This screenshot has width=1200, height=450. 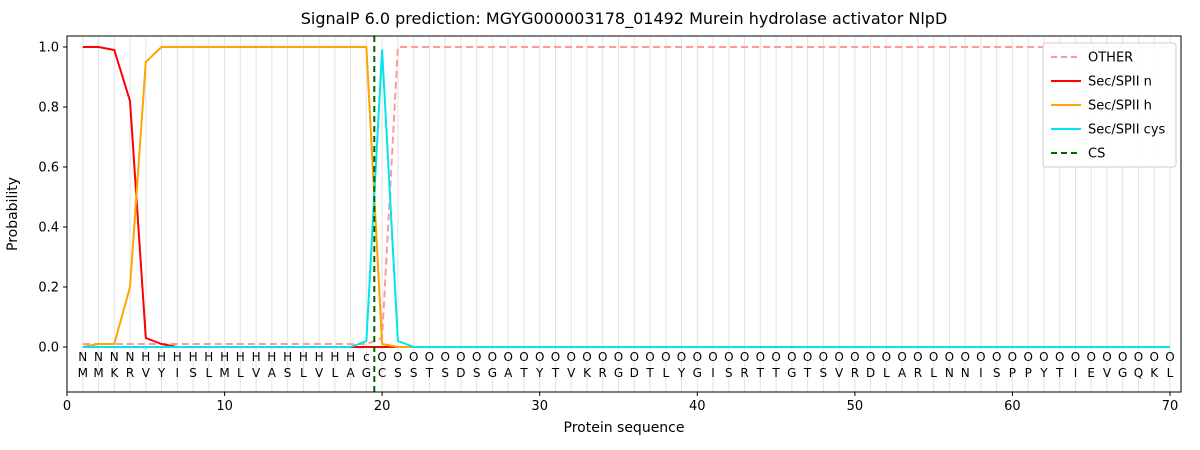 I want to click on residue-letter: N, so click(x=965, y=373).